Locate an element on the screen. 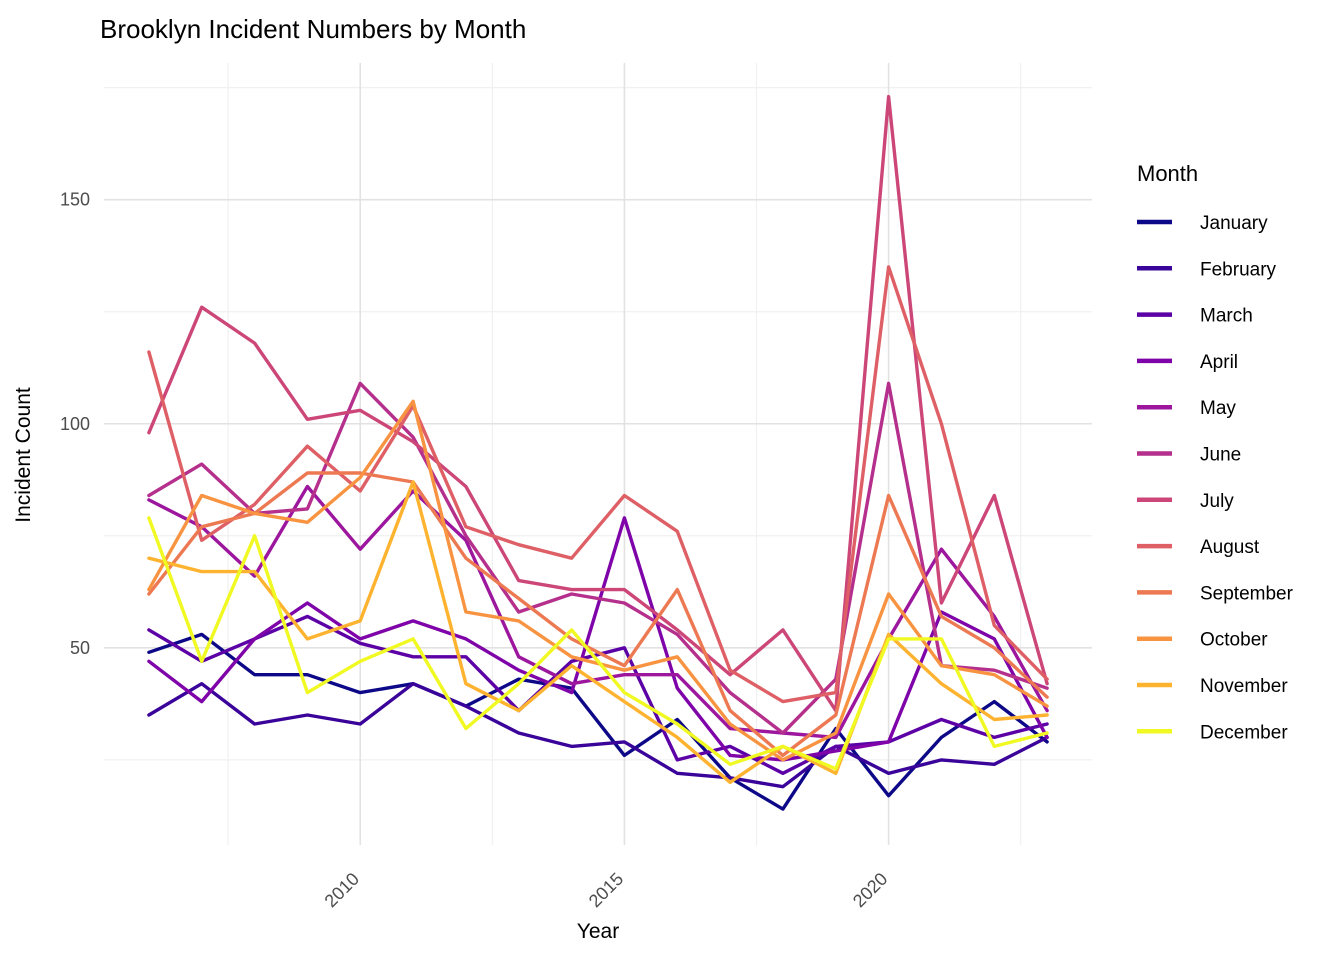 The image size is (1344, 960). y-tick-label: 100 is located at coordinates (75, 424).